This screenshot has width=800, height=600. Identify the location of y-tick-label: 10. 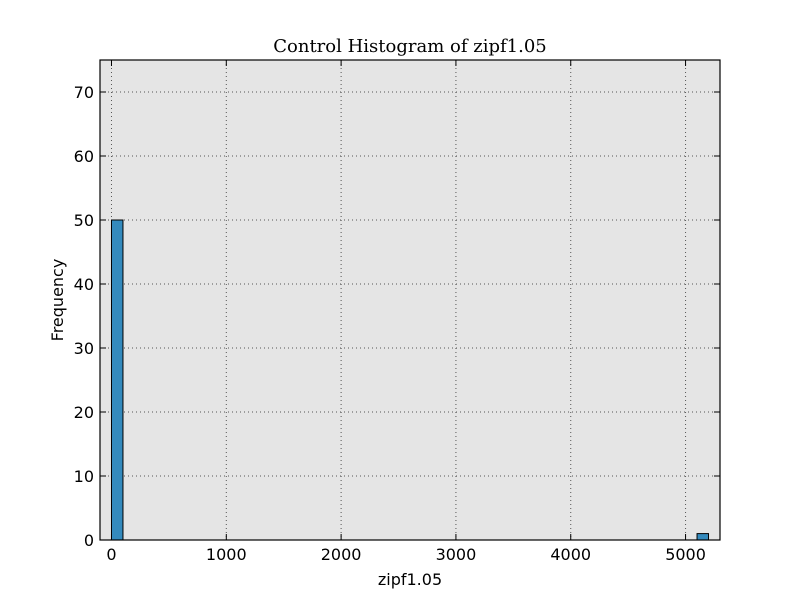
(84, 476).